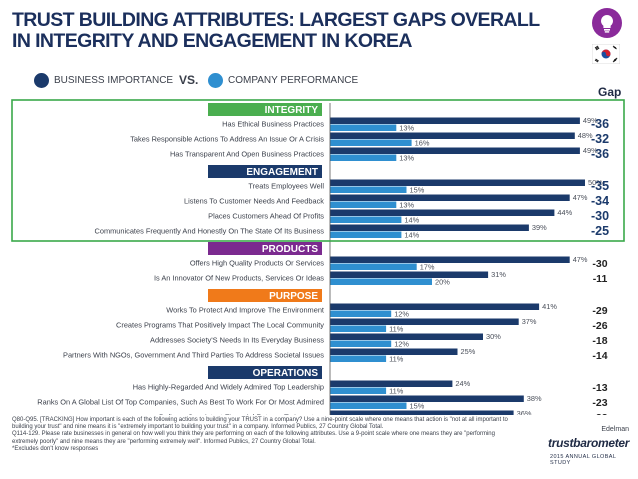 This screenshot has width=638, height=479. What do you see at coordinates (468, 351) in the screenshot?
I see `importance-value-label: 25%` at bounding box center [468, 351].